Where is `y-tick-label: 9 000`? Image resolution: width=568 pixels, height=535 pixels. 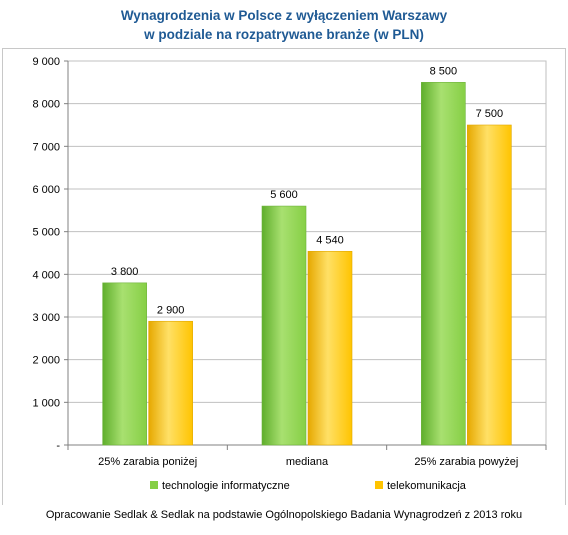 y-tick-label: 9 000 is located at coordinates (46, 62).